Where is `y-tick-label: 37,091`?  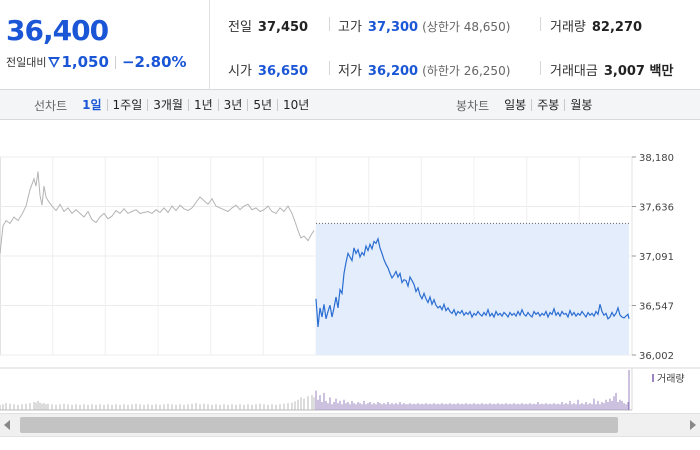
y-tick-label: 37,091 is located at coordinates (656, 257).